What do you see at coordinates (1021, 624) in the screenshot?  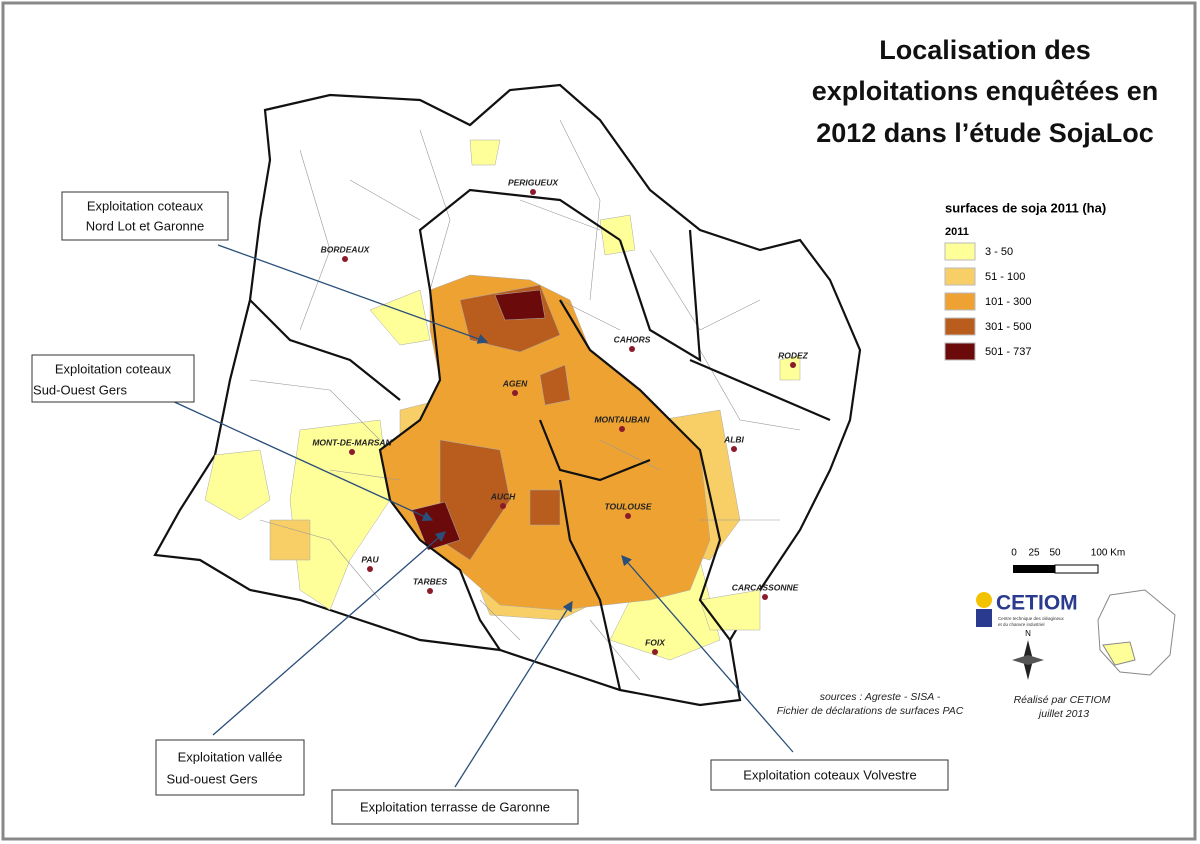 I see `logo-tagline: et du chanvre industriel` at bounding box center [1021, 624].